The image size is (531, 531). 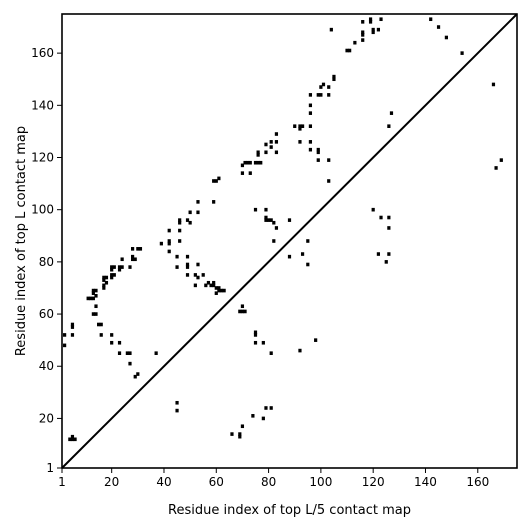 What do you see at coordinates (373, 482) in the screenshot?
I see `x-tick-label: 120` at bounding box center [373, 482].